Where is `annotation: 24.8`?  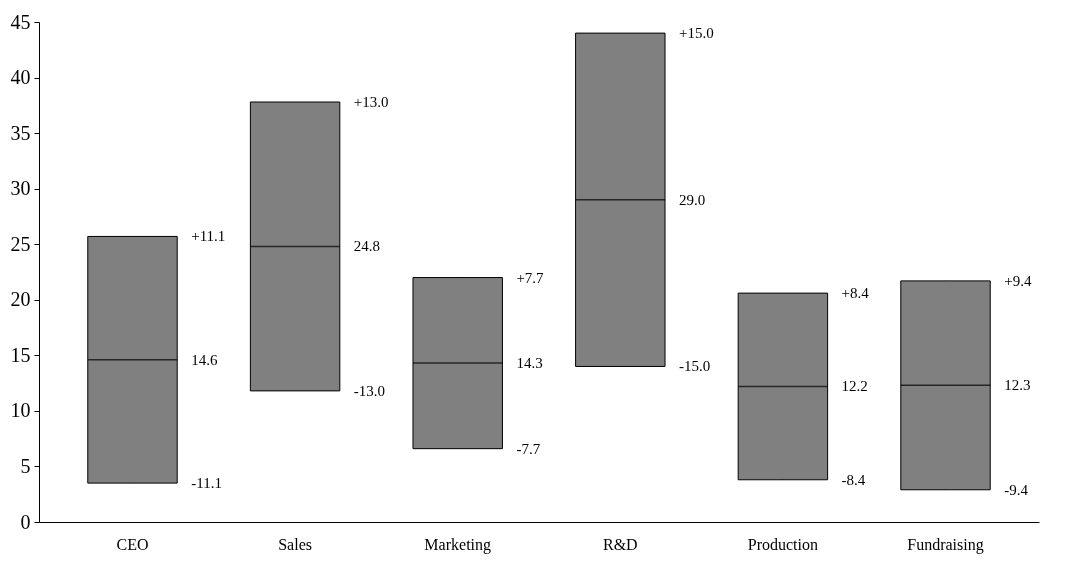 annotation: 24.8 is located at coordinates (367, 246).